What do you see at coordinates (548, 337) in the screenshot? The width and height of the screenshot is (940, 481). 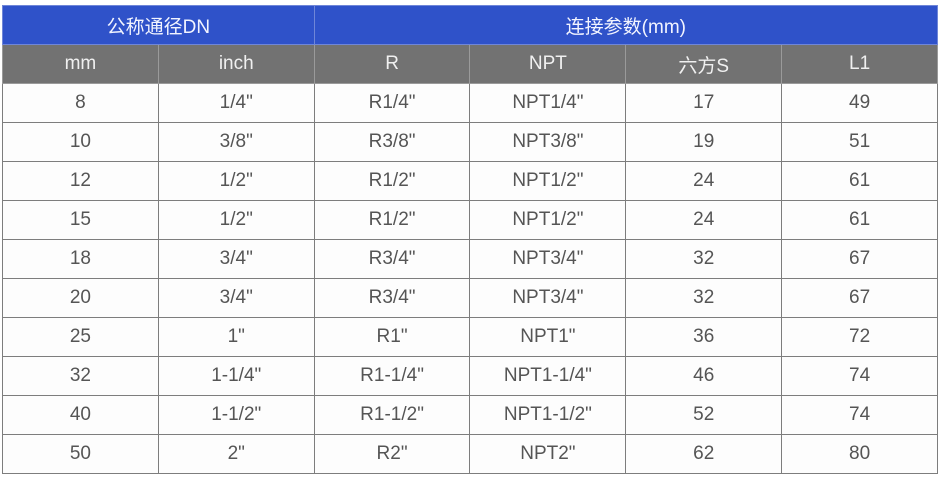 I see `table-cell: NPT1"` at bounding box center [548, 337].